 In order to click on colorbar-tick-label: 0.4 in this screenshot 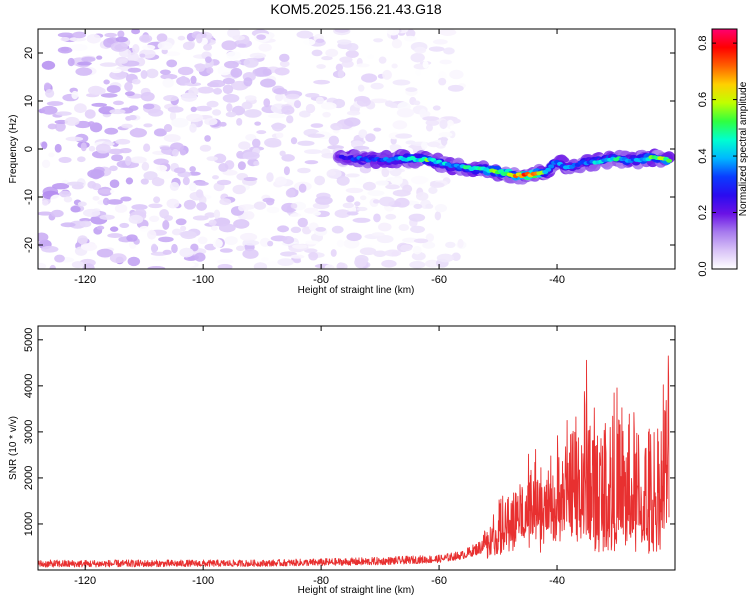, I will do `click(703, 155)`.